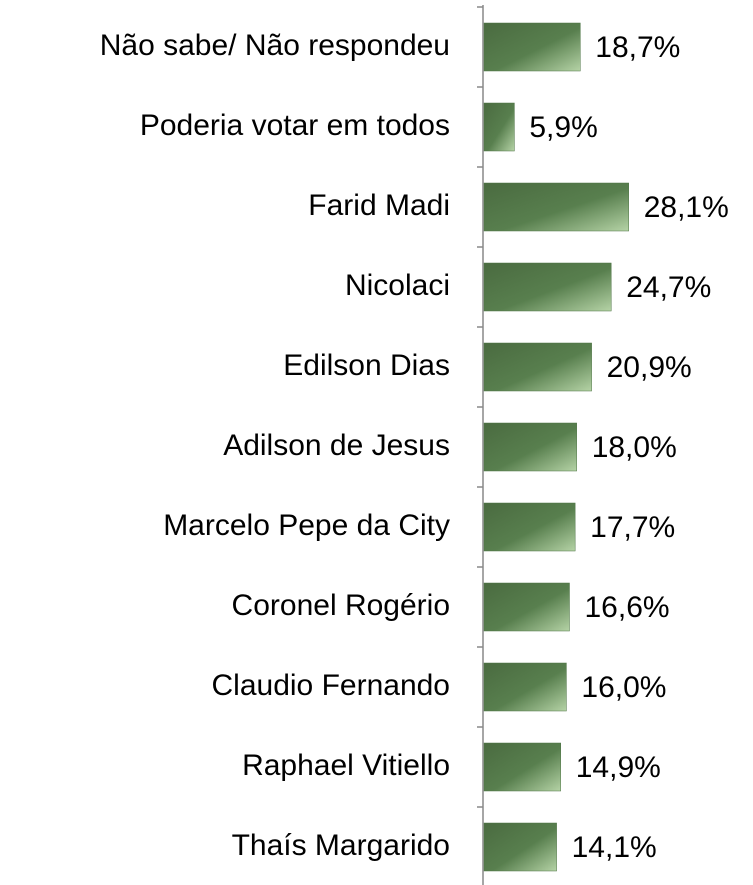 The width and height of the screenshot is (753, 885). What do you see at coordinates (686, 207) in the screenshot?
I see `value-label: 28,1%` at bounding box center [686, 207].